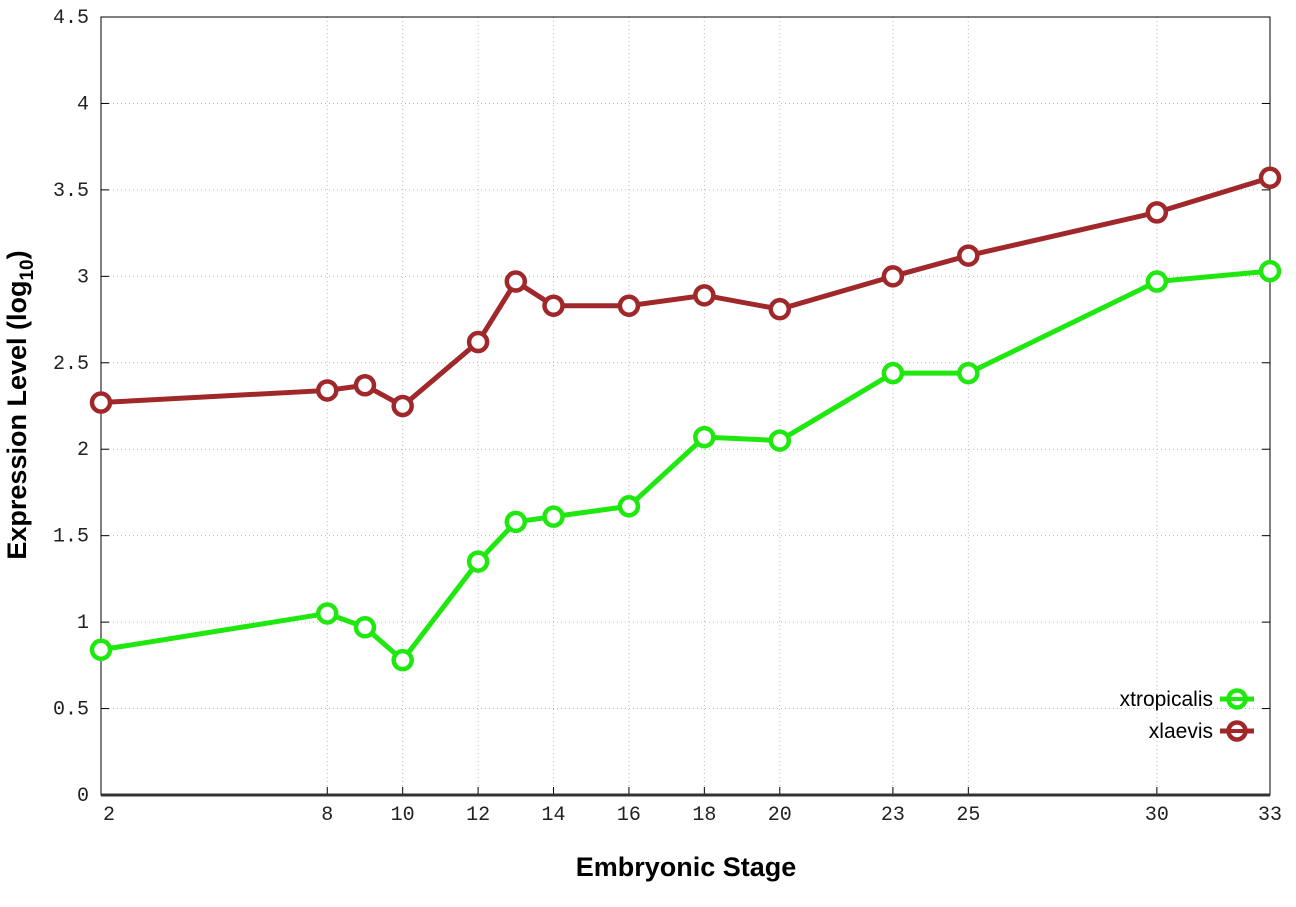  I want to click on y-tick-label: 1, so click(83, 623).